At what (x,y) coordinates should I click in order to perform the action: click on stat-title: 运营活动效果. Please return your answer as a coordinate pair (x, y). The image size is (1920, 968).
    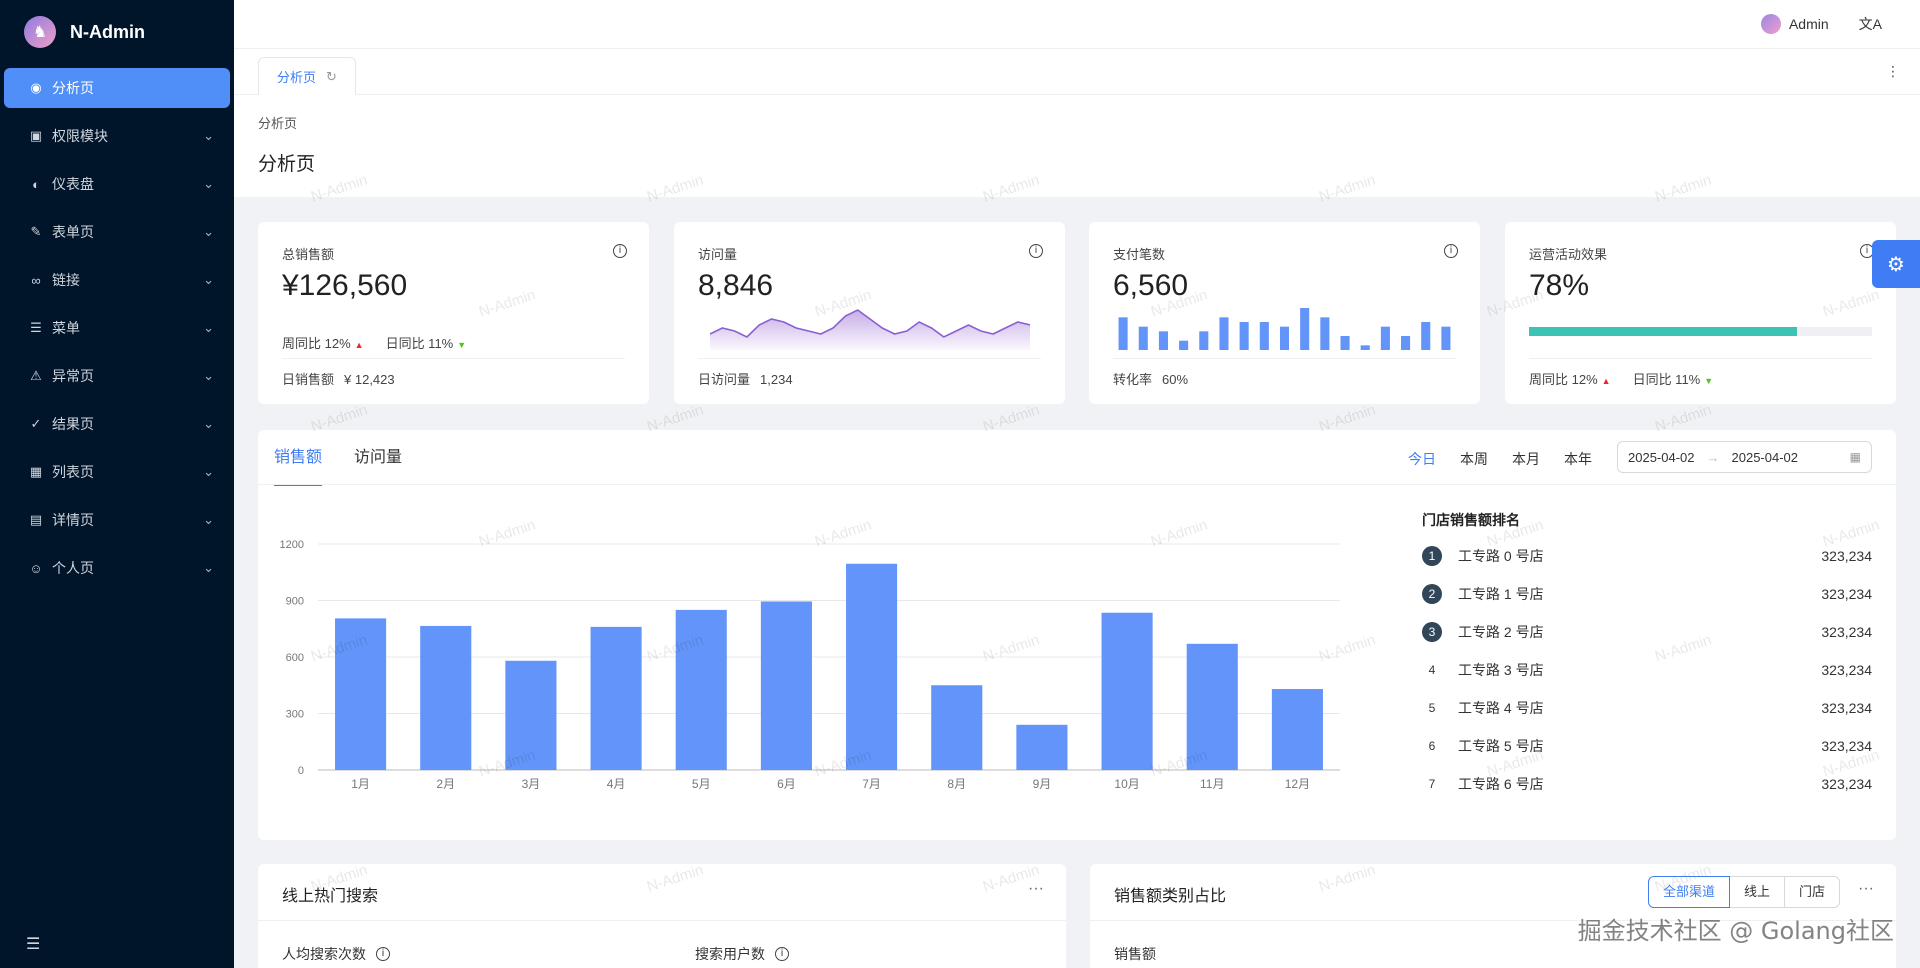
    Looking at the image, I should click on (1568, 254).